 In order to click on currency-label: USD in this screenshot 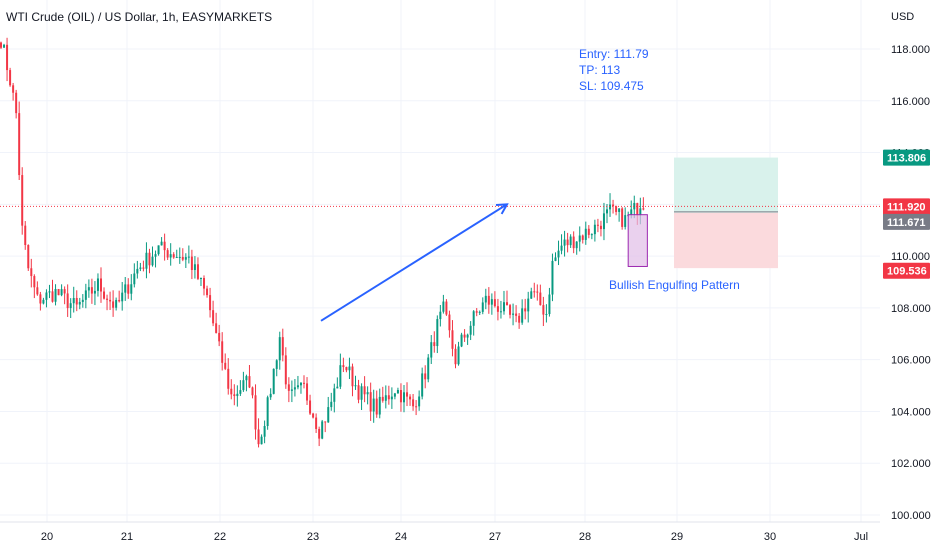, I will do `click(902, 17)`.